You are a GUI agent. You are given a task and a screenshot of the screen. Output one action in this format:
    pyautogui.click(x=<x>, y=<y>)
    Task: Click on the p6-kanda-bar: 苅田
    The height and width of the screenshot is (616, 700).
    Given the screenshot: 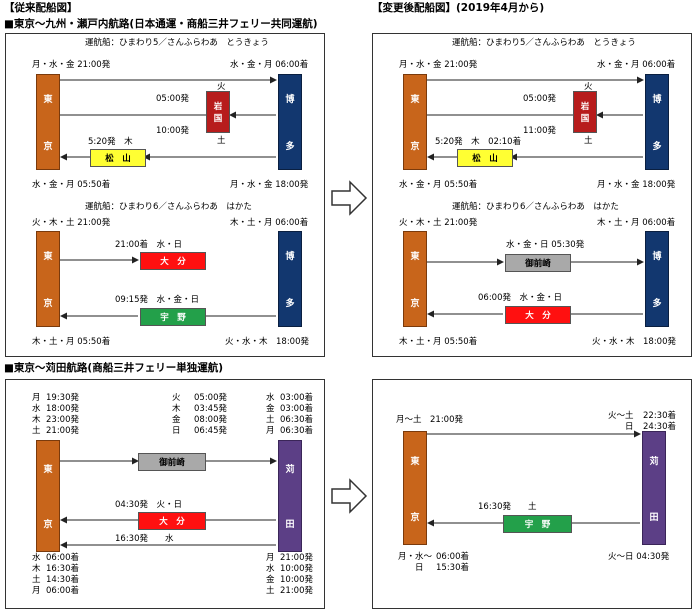 What is the action you would take?
    pyautogui.click(x=654, y=488)
    